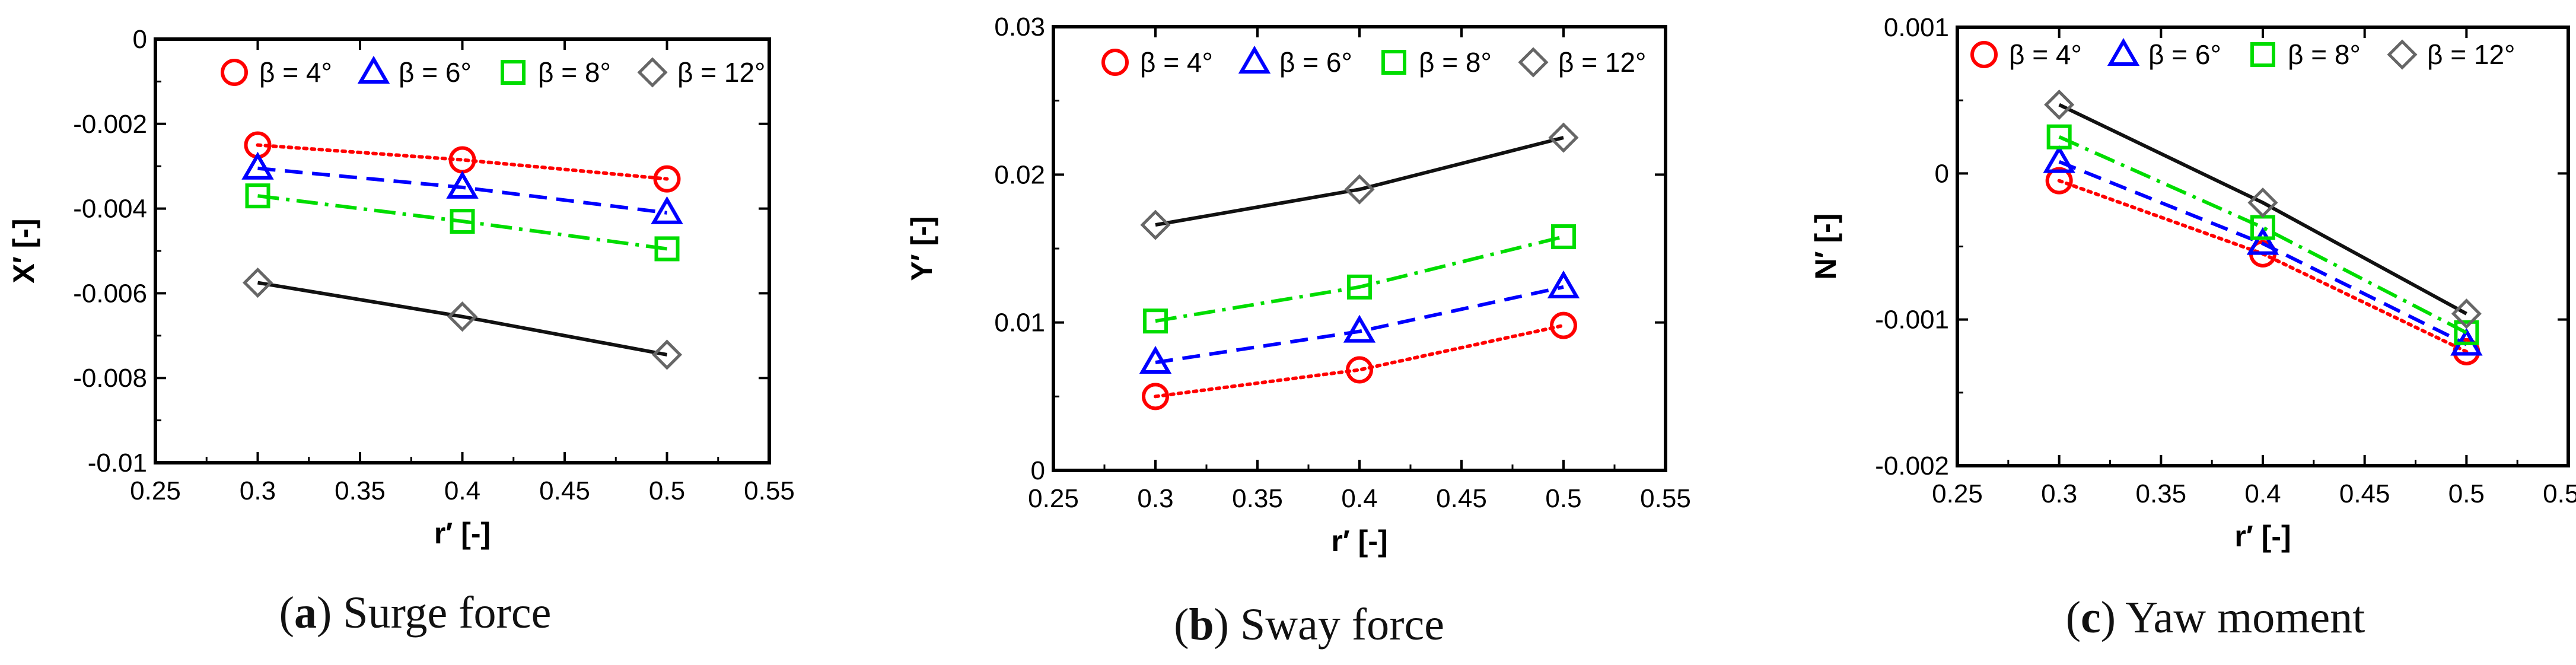  I want to click on y-tick-label: 0.01, so click(1019, 323).